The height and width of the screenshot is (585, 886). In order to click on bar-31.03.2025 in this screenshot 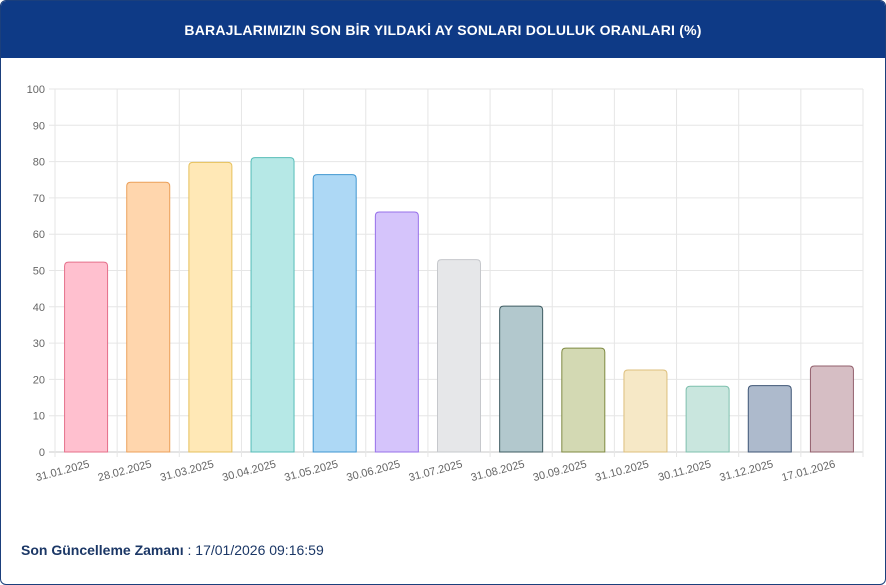, I will do `click(210, 307)`.